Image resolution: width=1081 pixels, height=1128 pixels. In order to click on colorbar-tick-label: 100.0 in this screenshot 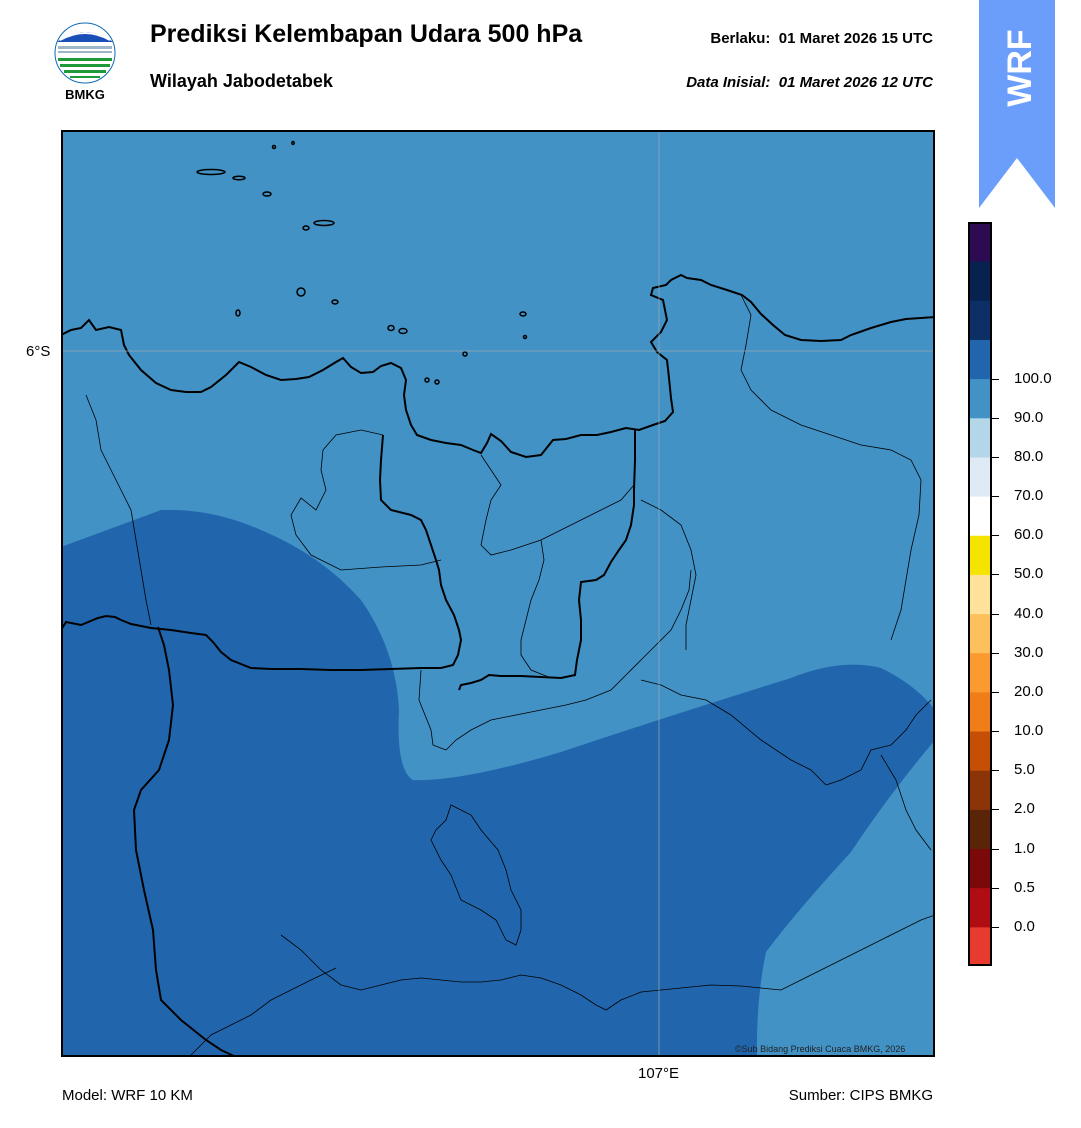, I will do `click(1033, 378)`.